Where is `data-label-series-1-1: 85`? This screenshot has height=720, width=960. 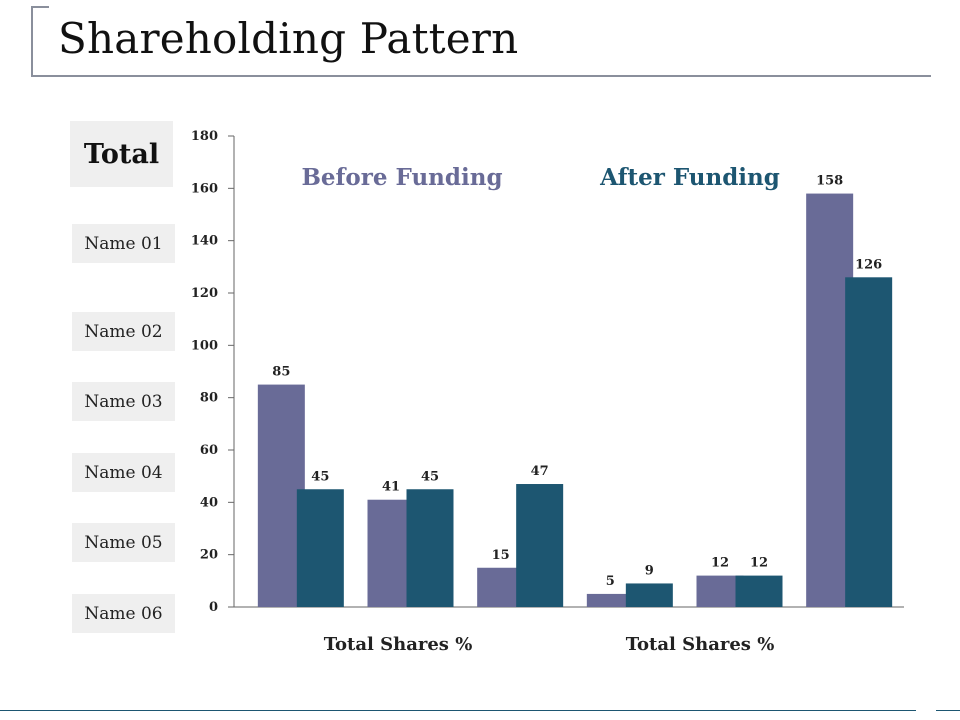 data-label-series-1-1: 85 is located at coordinates (281, 372).